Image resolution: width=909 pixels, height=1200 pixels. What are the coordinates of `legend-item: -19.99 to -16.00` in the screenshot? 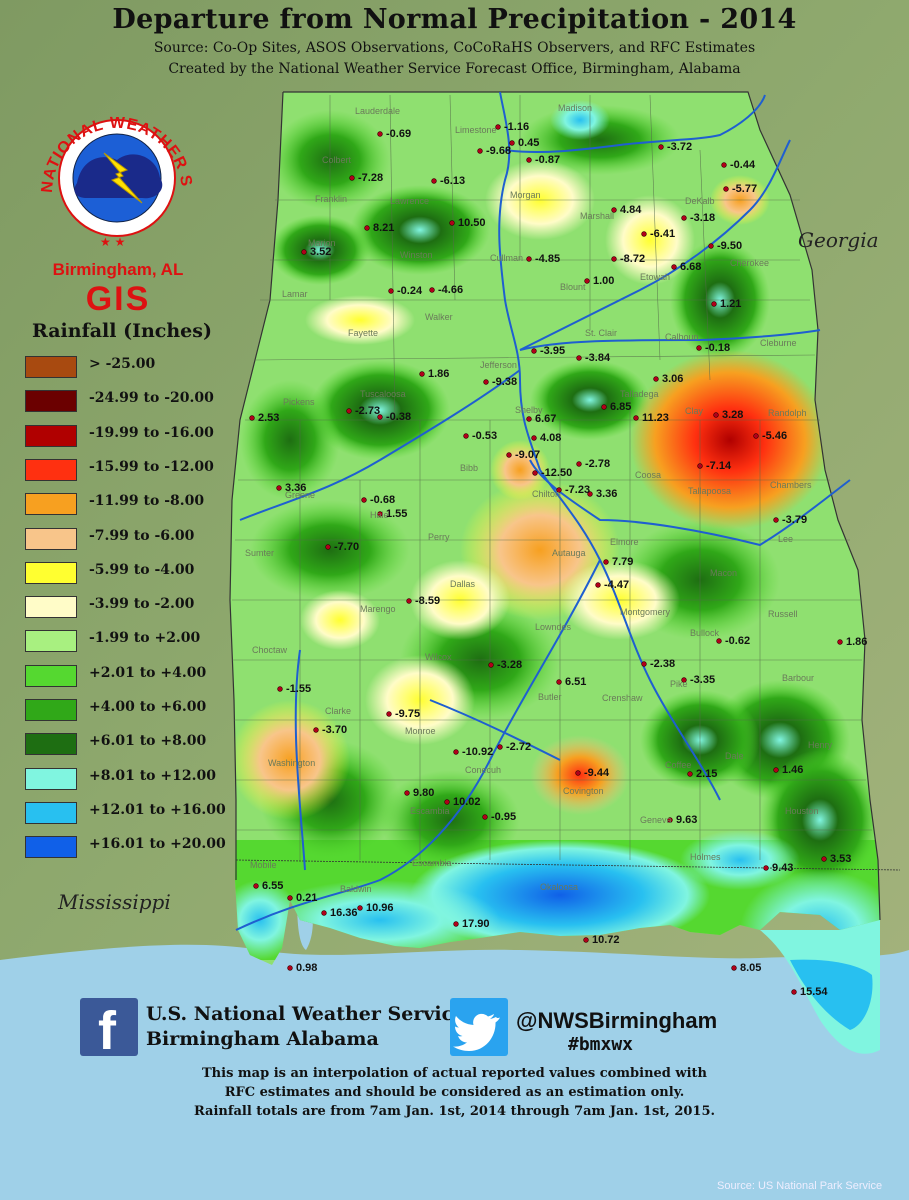 It's located at (130, 436).